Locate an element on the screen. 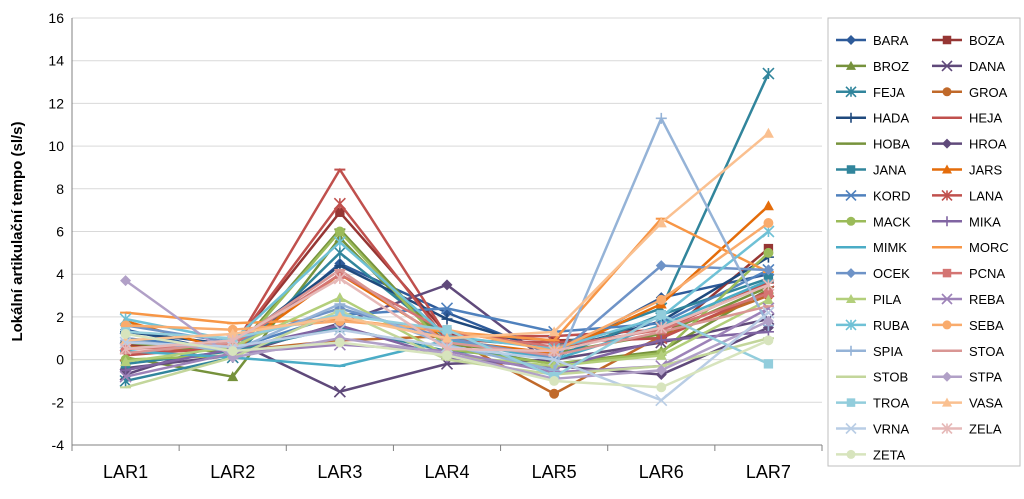 Image resolution: width=1024 pixels, height=499 pixels. x-category-labels: LAR1 LAR2 LAR3 LAR4 LAR5 LAR6 LAR7 is located at coordinates (447, 472).